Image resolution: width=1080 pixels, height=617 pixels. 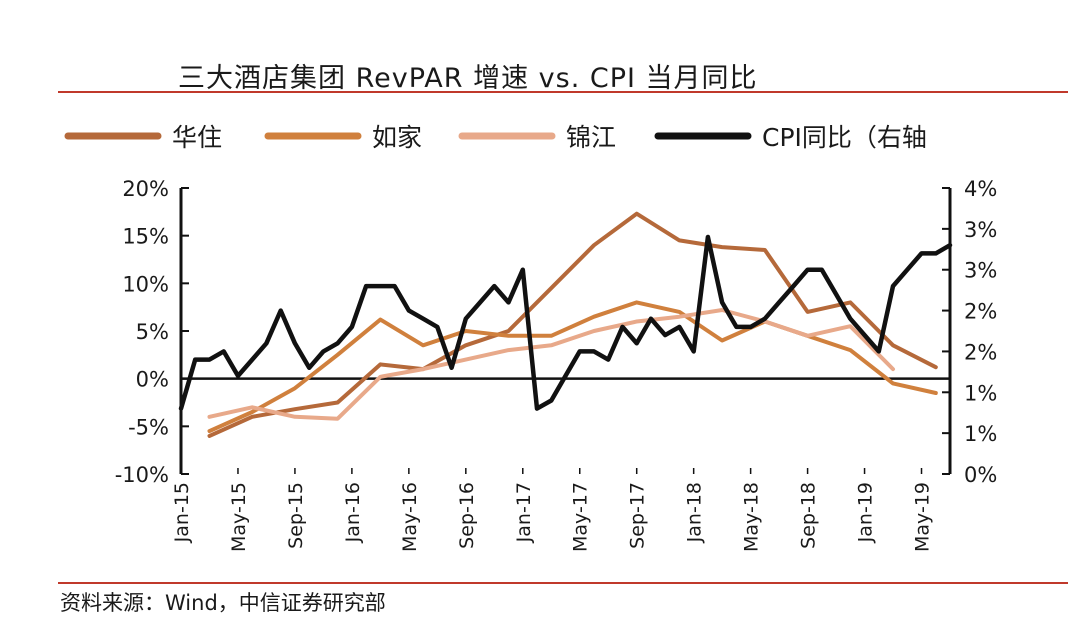 What do you see at coordinates (752, 517) in the screenshot?
I see `x-tick-label: May-18` at bounding box center [752, 517].